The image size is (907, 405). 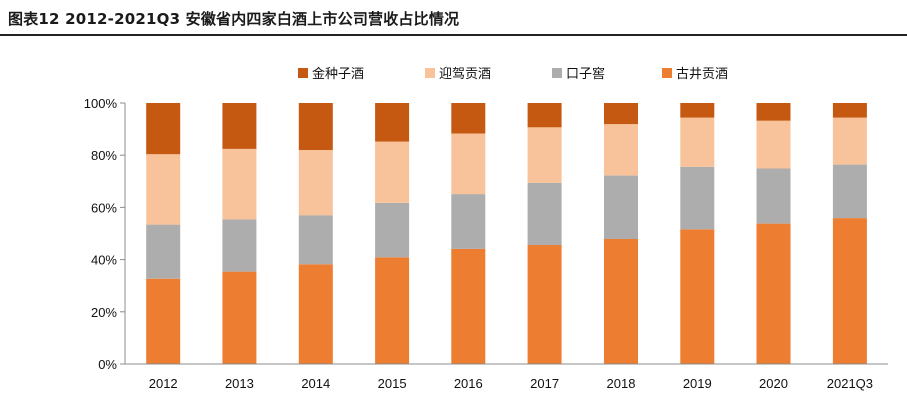 I want to click on x-tick-label: 2018, so click(x=621, y=383).